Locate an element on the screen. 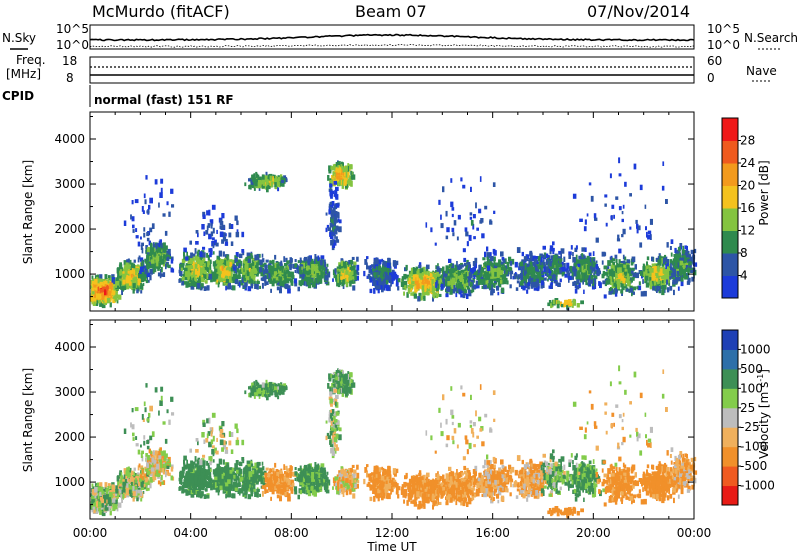  right-bottom-tick: 10^0 is located at coordinates (723, 45).